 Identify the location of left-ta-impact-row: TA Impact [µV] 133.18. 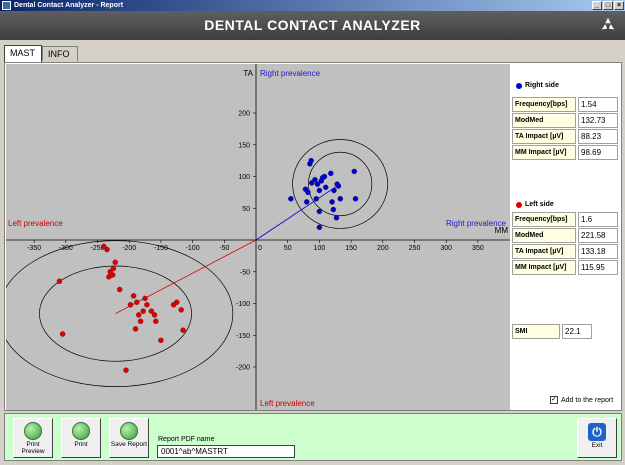
(565, 251).